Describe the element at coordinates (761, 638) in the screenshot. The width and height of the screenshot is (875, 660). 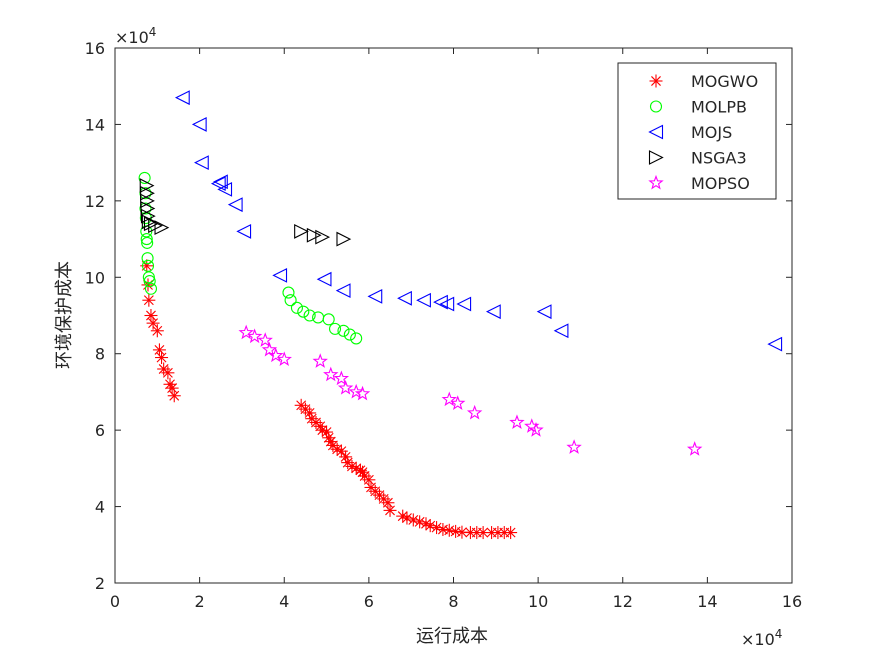
I see `x-axis-exponent: ×10⁴` at that location.